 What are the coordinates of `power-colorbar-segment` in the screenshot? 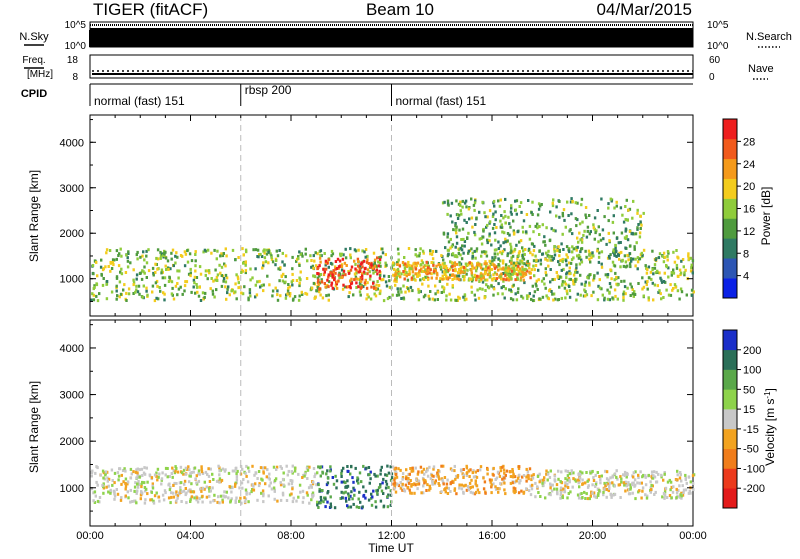 It's located at (730, 168).